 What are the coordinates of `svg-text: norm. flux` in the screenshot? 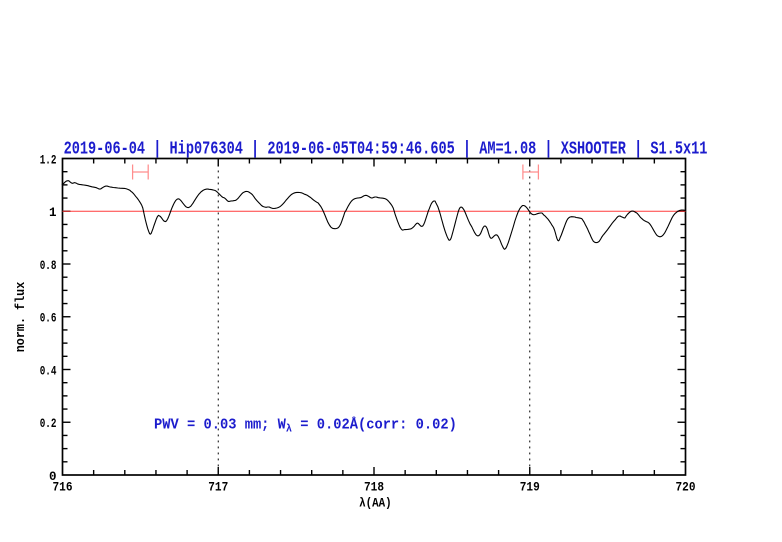 It's located at (21, 316).